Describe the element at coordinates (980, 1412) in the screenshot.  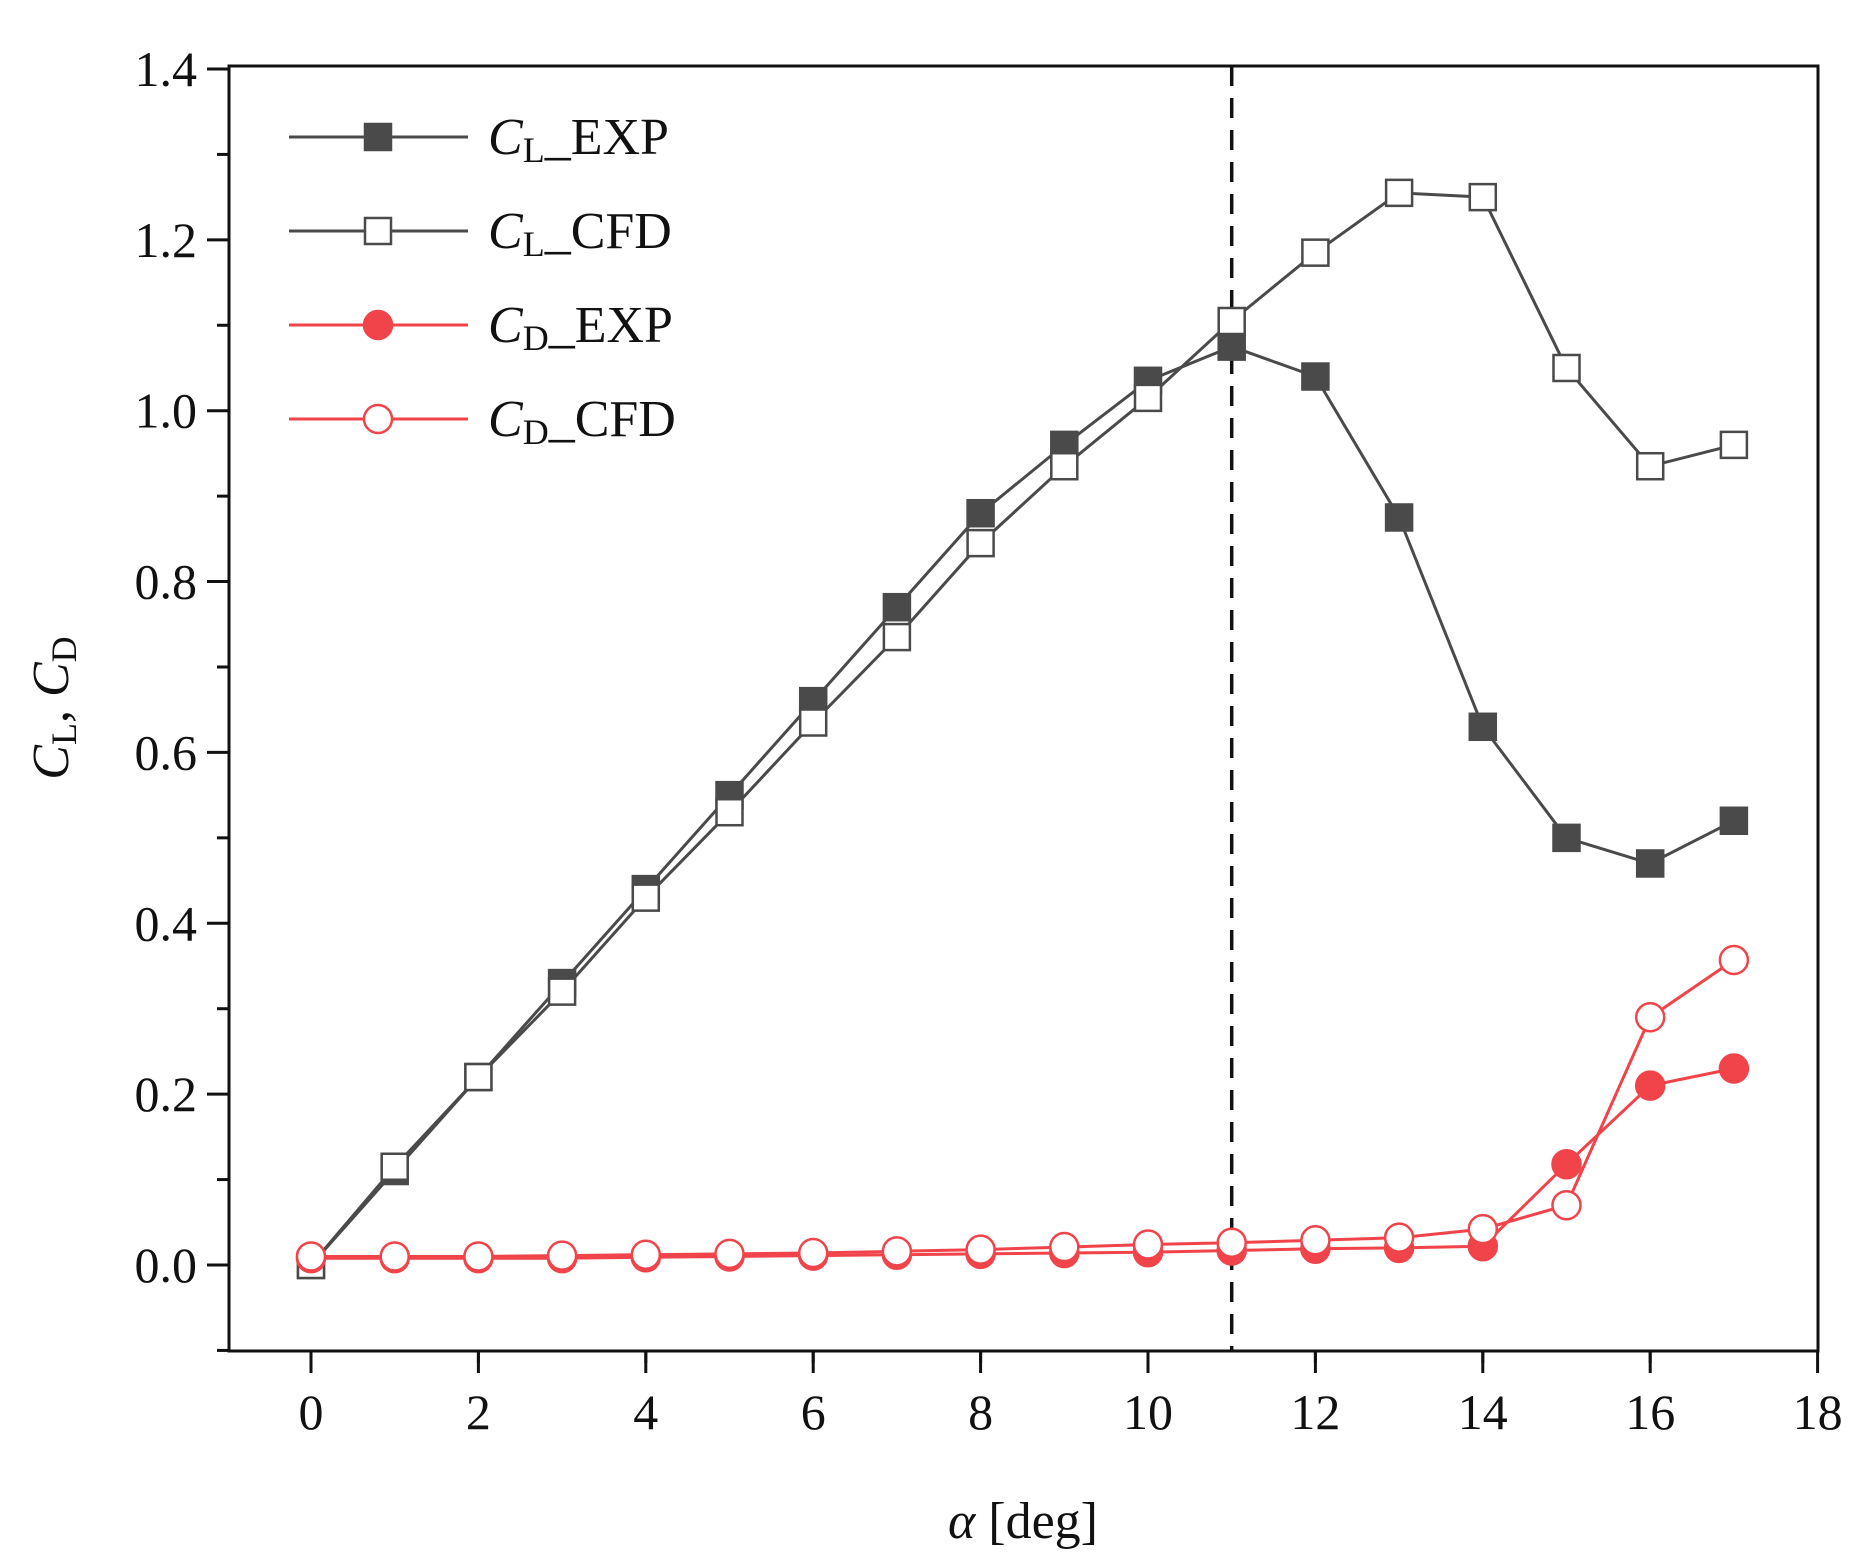
I see `x-tick-label: 8` at that location.